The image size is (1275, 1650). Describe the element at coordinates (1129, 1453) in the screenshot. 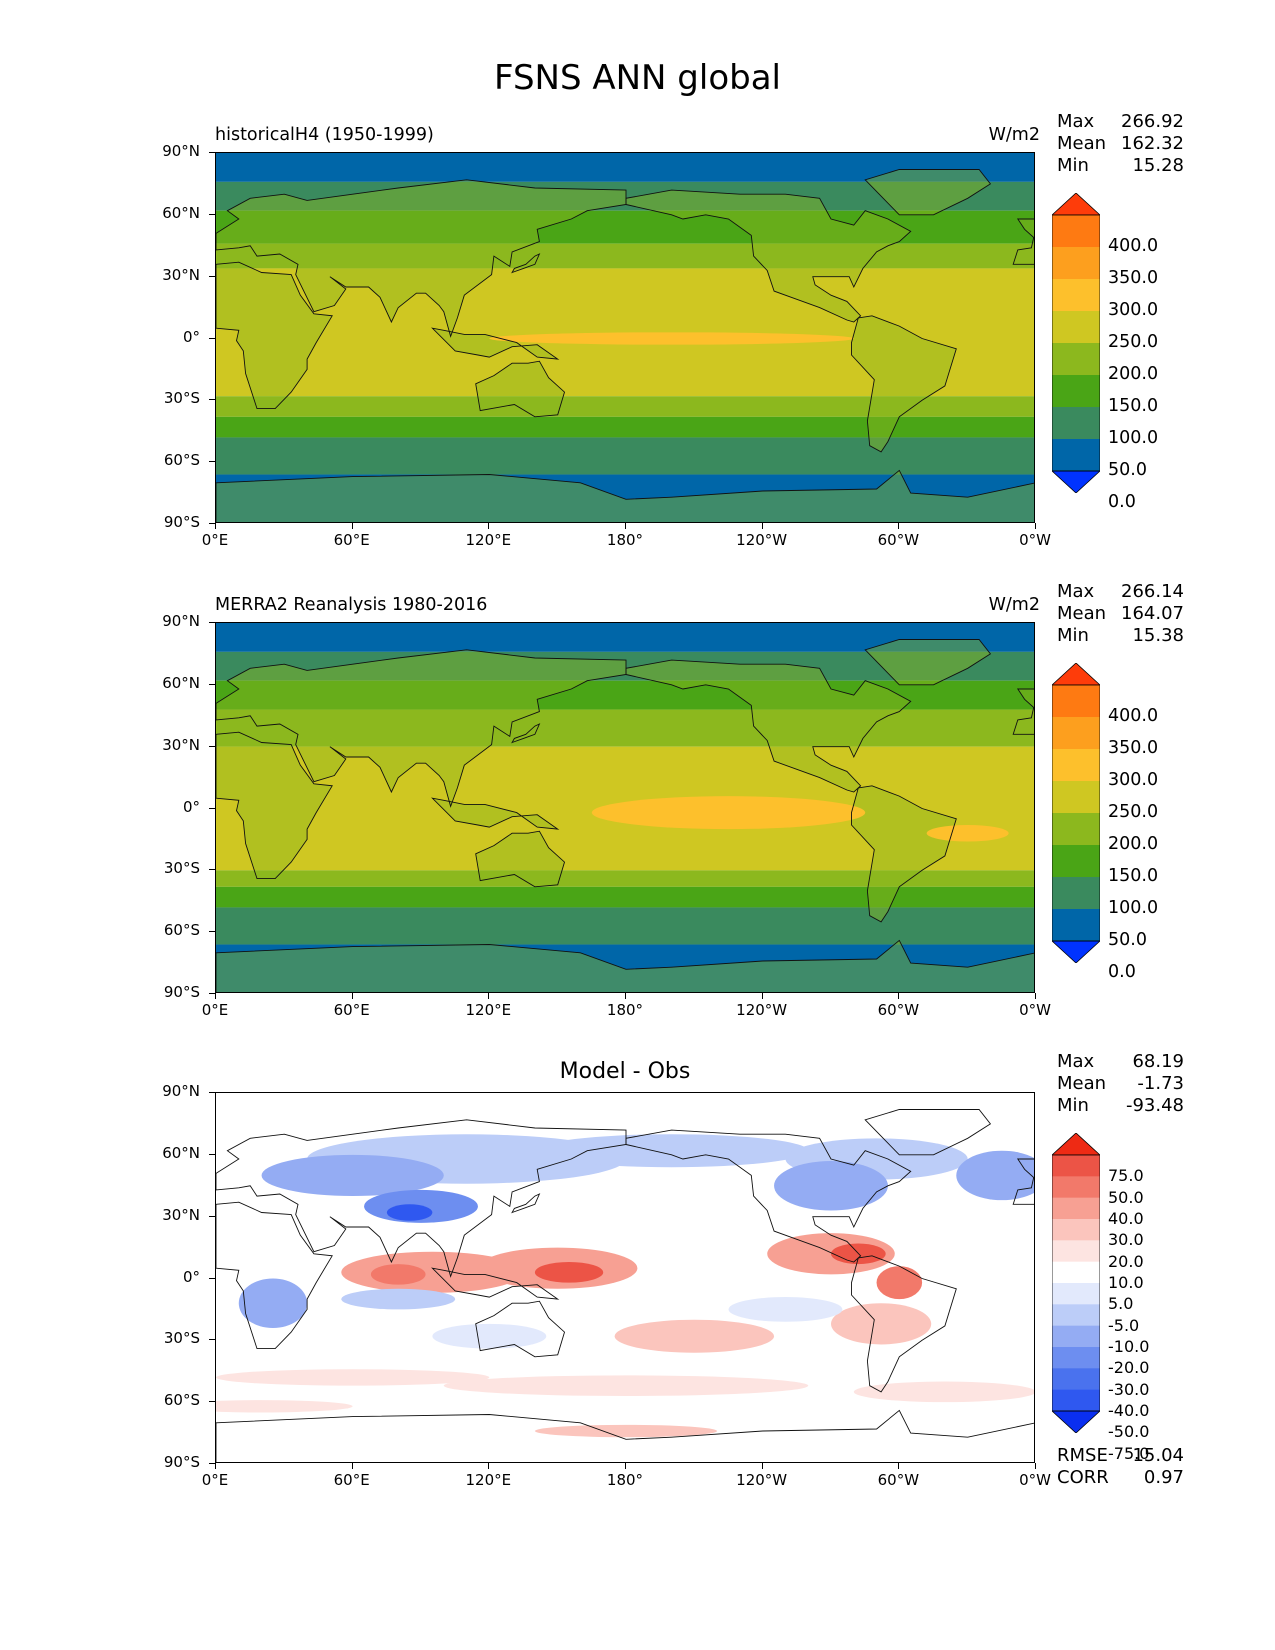

I see `colorbar-tick-label: -75.0` at that location.